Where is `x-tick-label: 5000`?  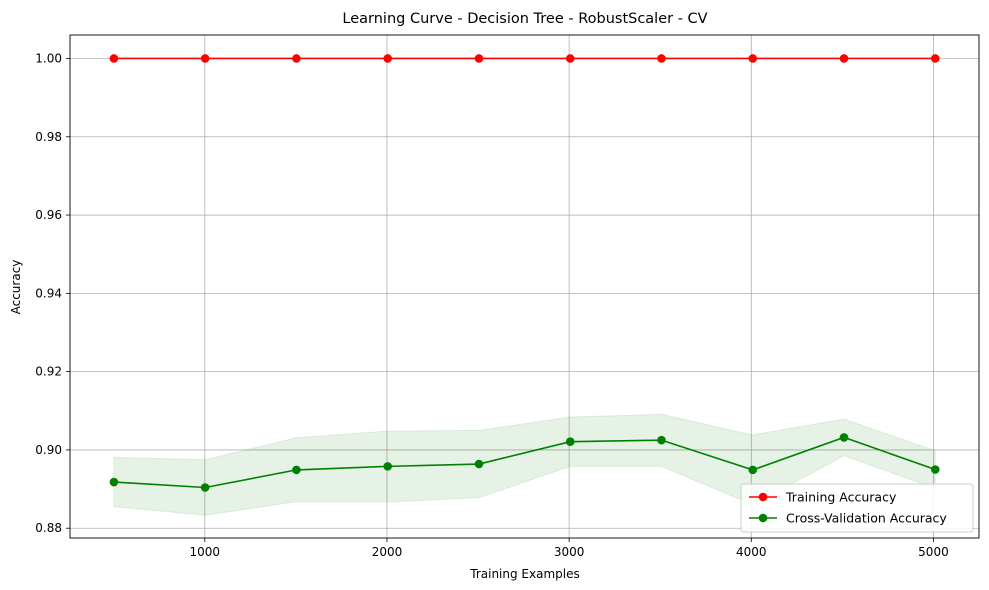
x-tick-label: 5000 is located at coordinates (933, 552).